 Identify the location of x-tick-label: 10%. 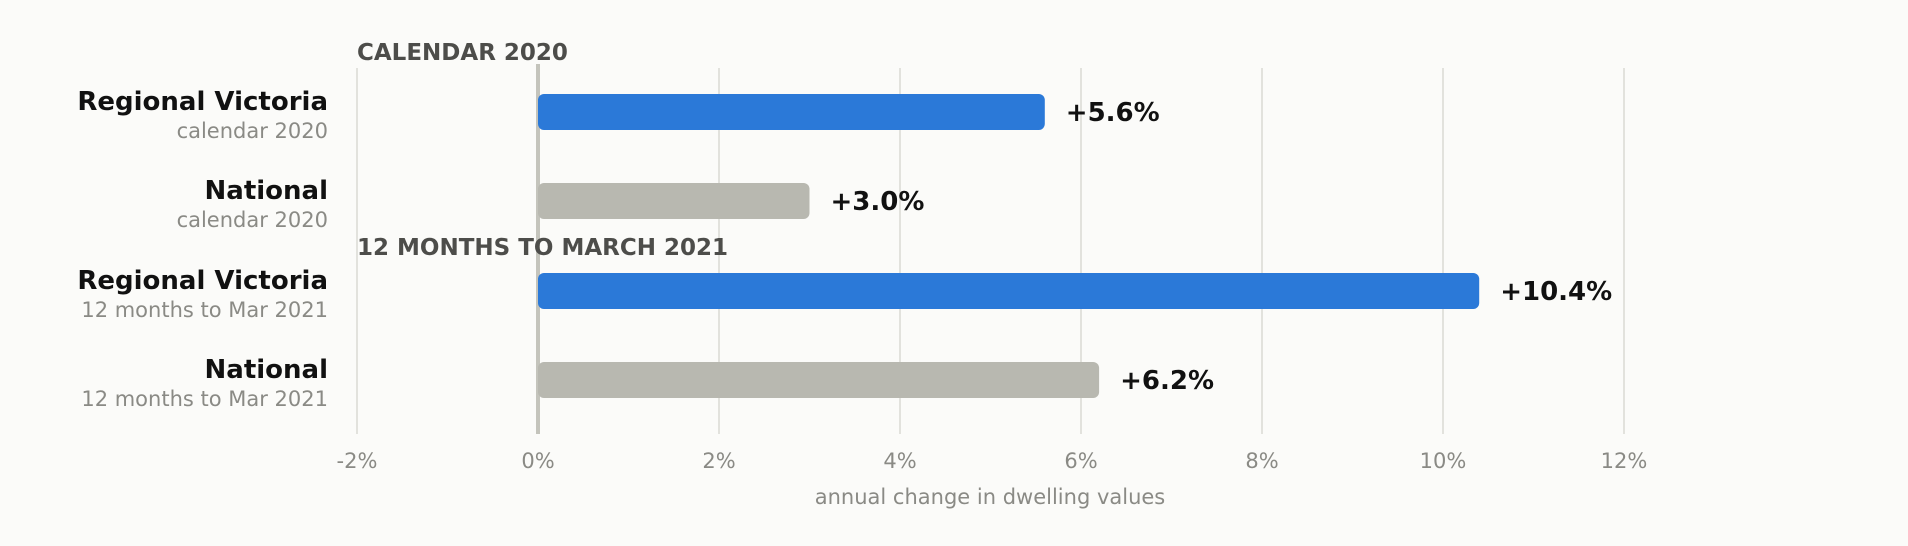
(1443, 461).